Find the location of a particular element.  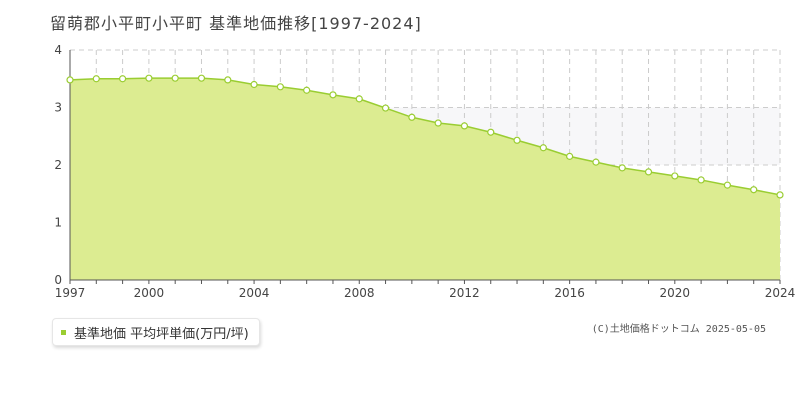

x-tick-label: 2024 is located at coordinates (780, 293).